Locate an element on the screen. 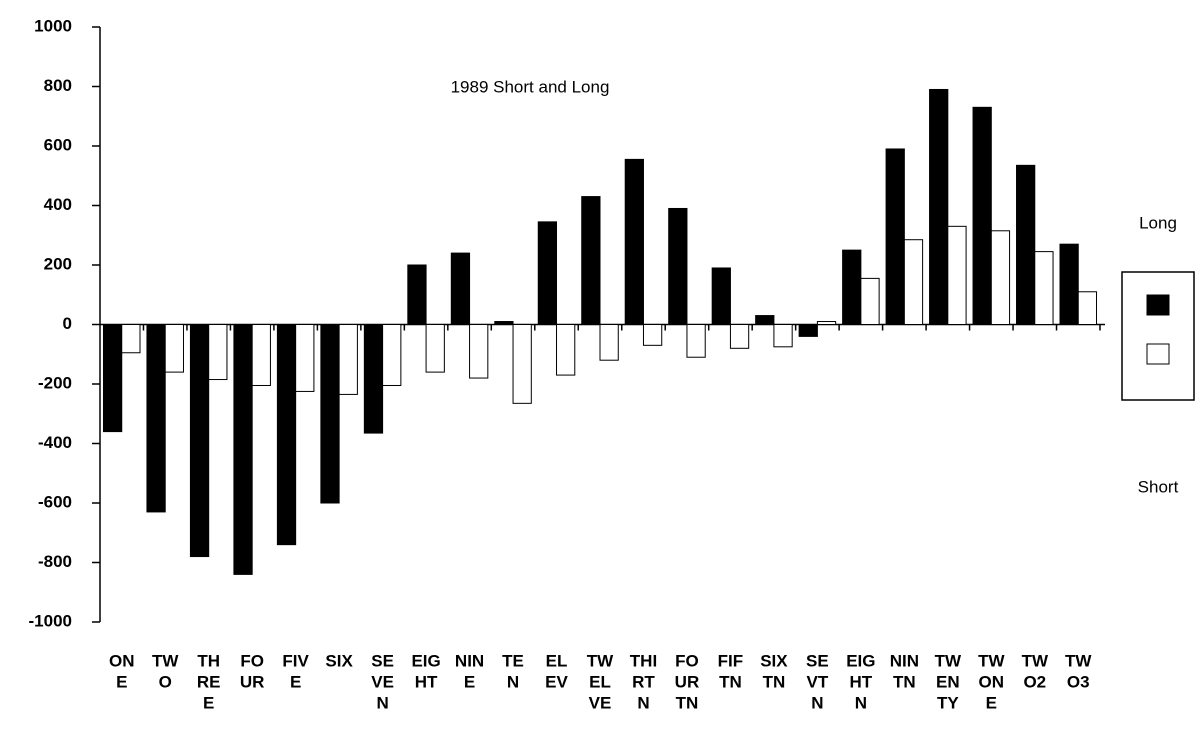  x-tick-label: RT is located at coordinates (643, 681).